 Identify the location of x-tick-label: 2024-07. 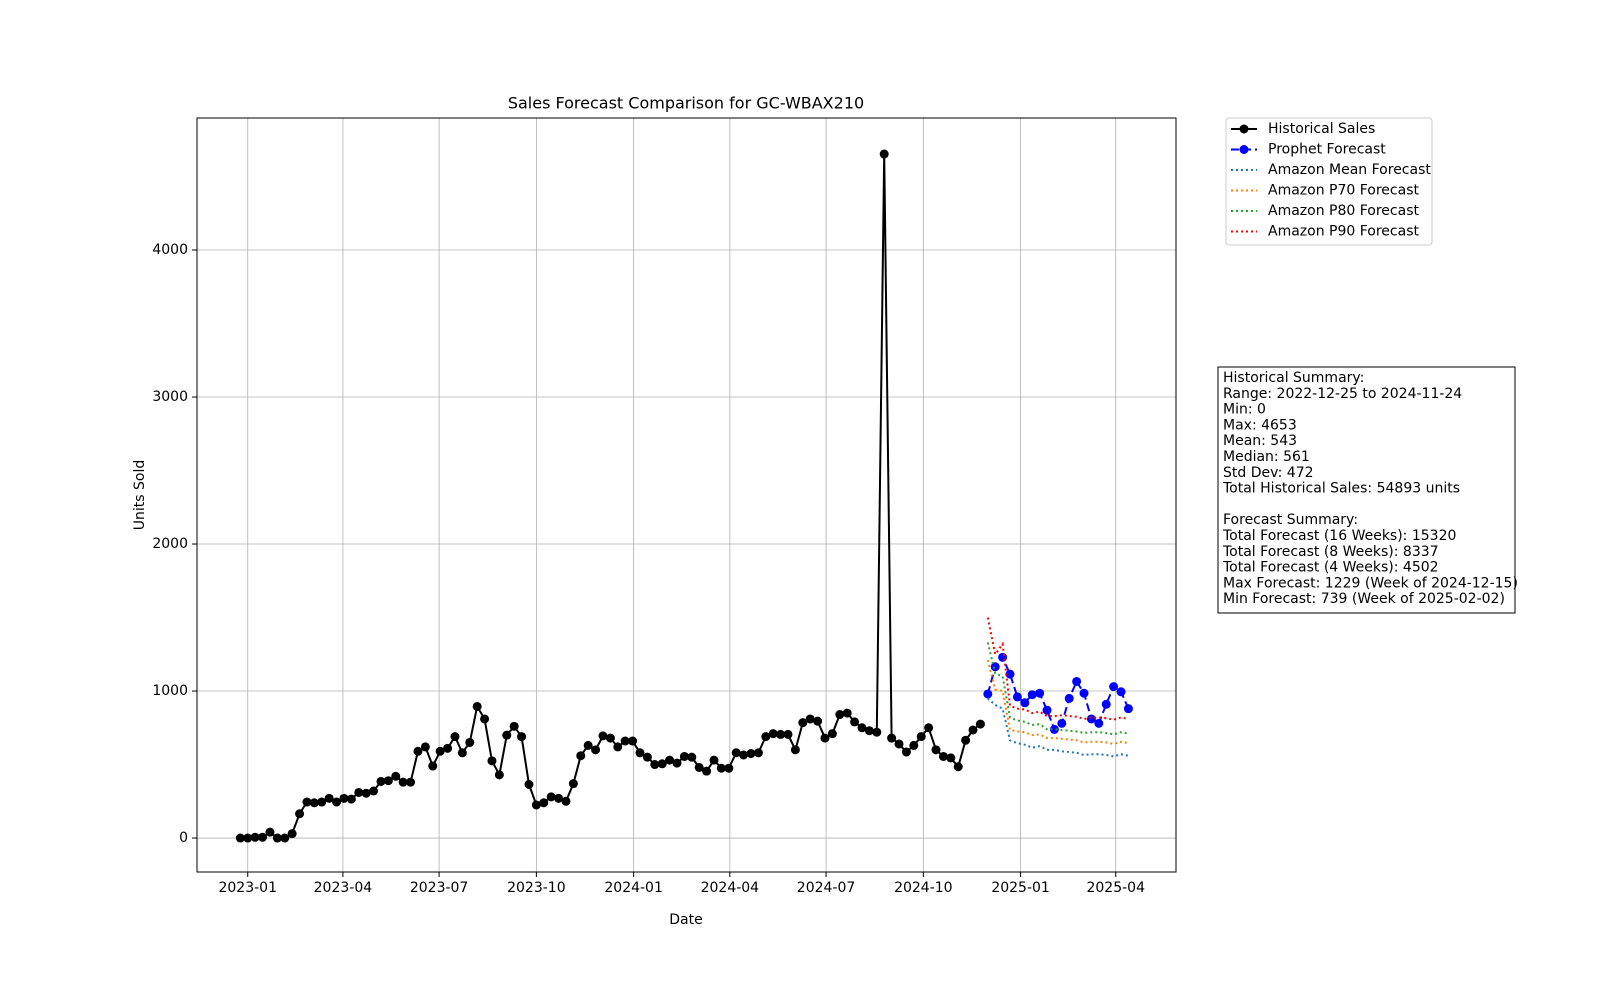
(826, 888).